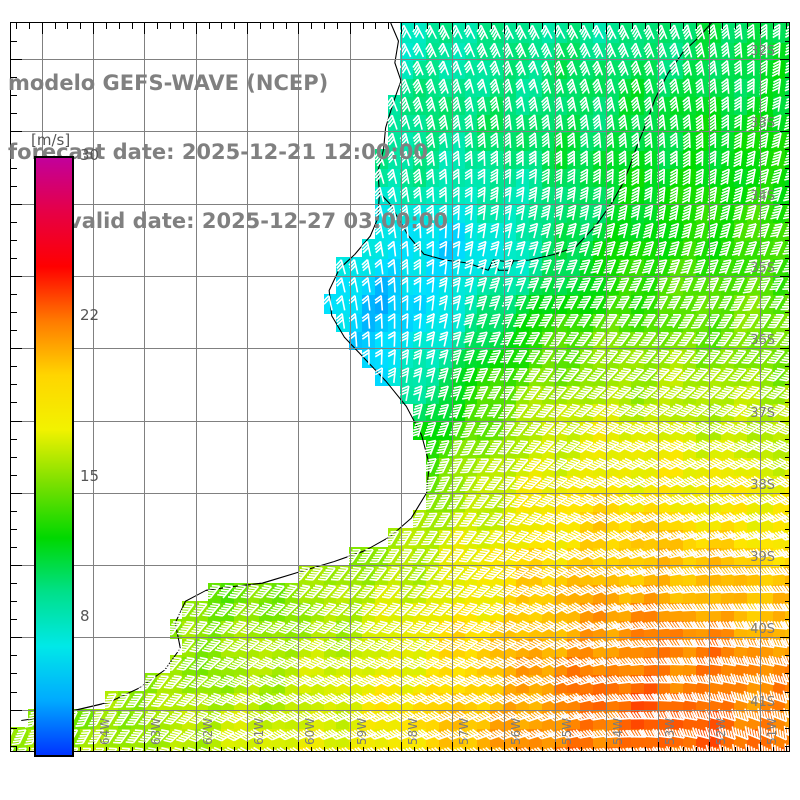 This screenshot has height=800, width=800. I want to click on gridline-lon-57W, so click(452, 387).